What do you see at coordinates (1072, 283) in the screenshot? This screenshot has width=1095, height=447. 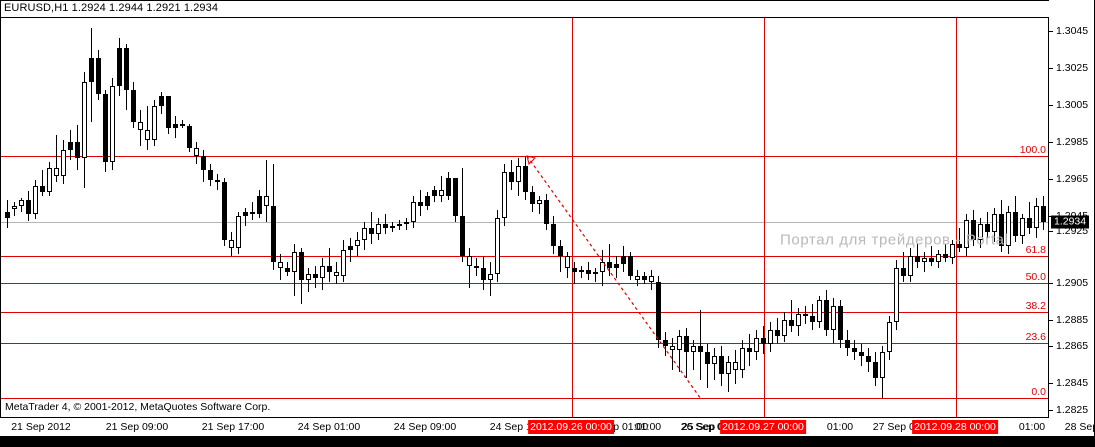 I see `price-tick-label: 1.2905` at bounding box center [1072, 283].